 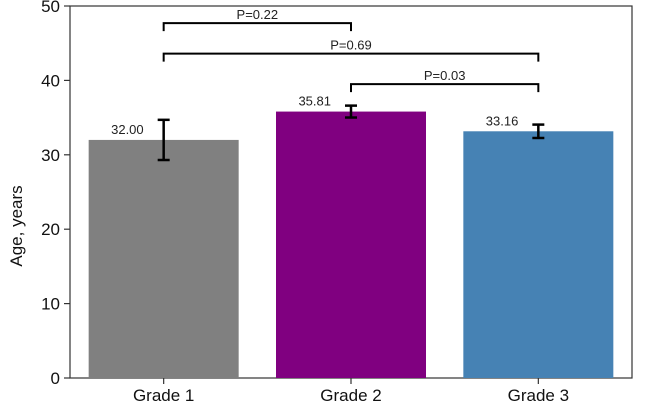 What do you see at coordinates (163, 395) in the screenshot?
I see `x-tick-label-1: Grade 1` at bounding box center [163, 395].